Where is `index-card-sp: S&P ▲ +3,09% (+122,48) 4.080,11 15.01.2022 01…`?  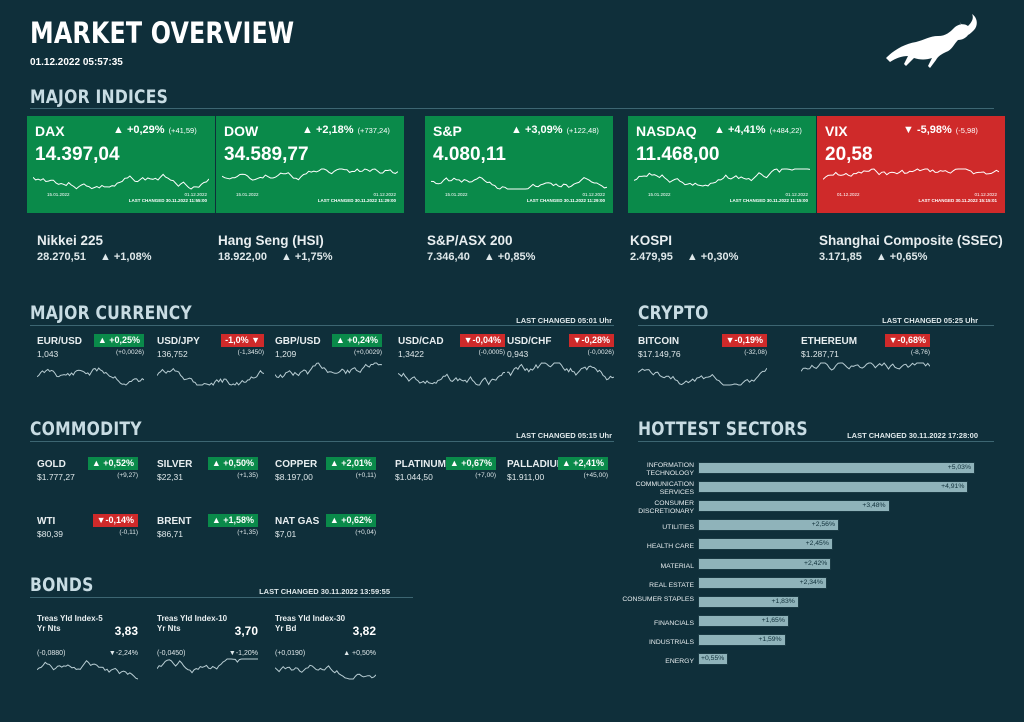
index-card-sp: S&P ▲ +3,09% (+122,48) 4.080,11 15.01.2022 01… is located at coordinates (519, 164).